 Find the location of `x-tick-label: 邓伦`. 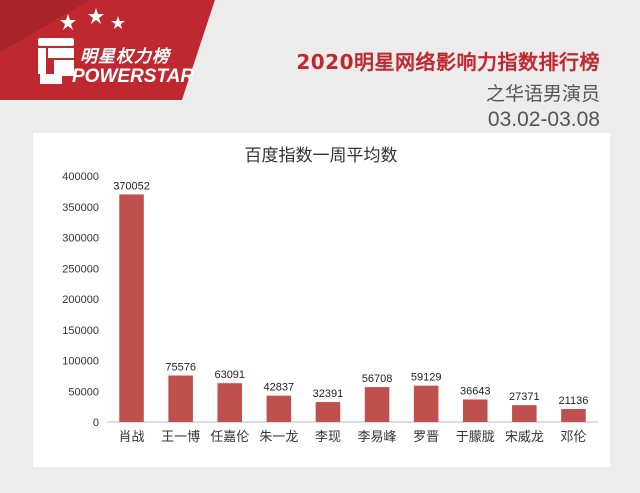

x-tick-label: 邓伦 is located at coordinates (573, 437).